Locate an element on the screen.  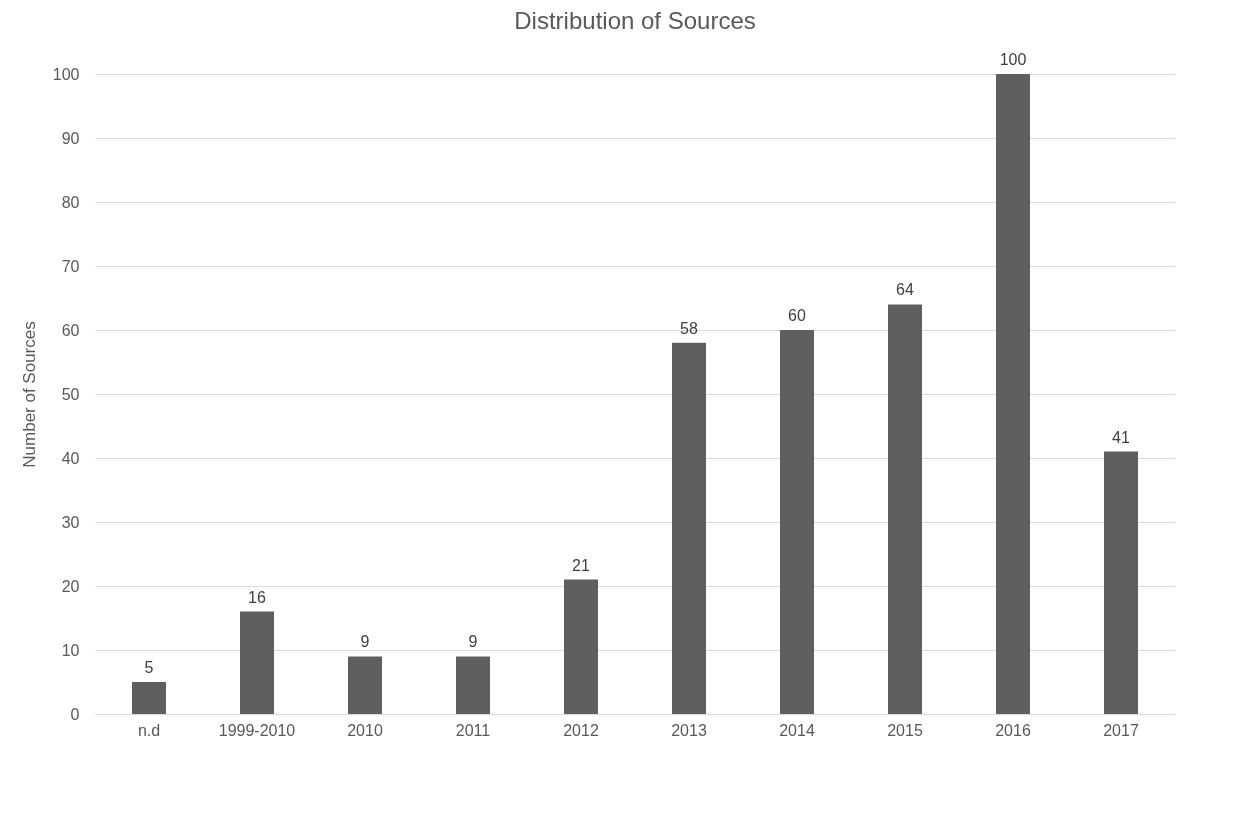
y-tick-label: 100 is located at coordinates (66, 74).